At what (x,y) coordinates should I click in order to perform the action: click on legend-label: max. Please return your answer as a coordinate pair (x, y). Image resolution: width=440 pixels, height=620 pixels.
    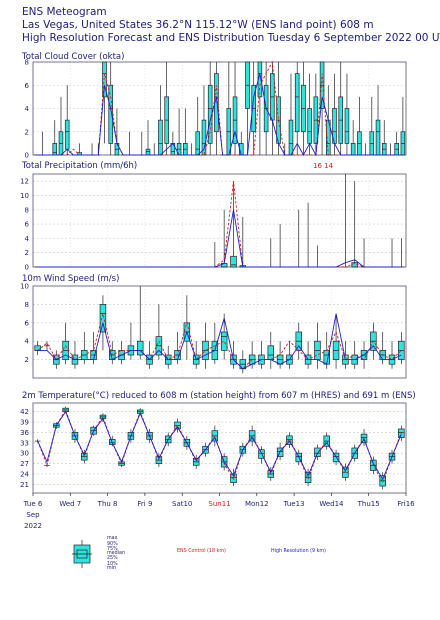
    Looking at the image, I should click on (112, 538).